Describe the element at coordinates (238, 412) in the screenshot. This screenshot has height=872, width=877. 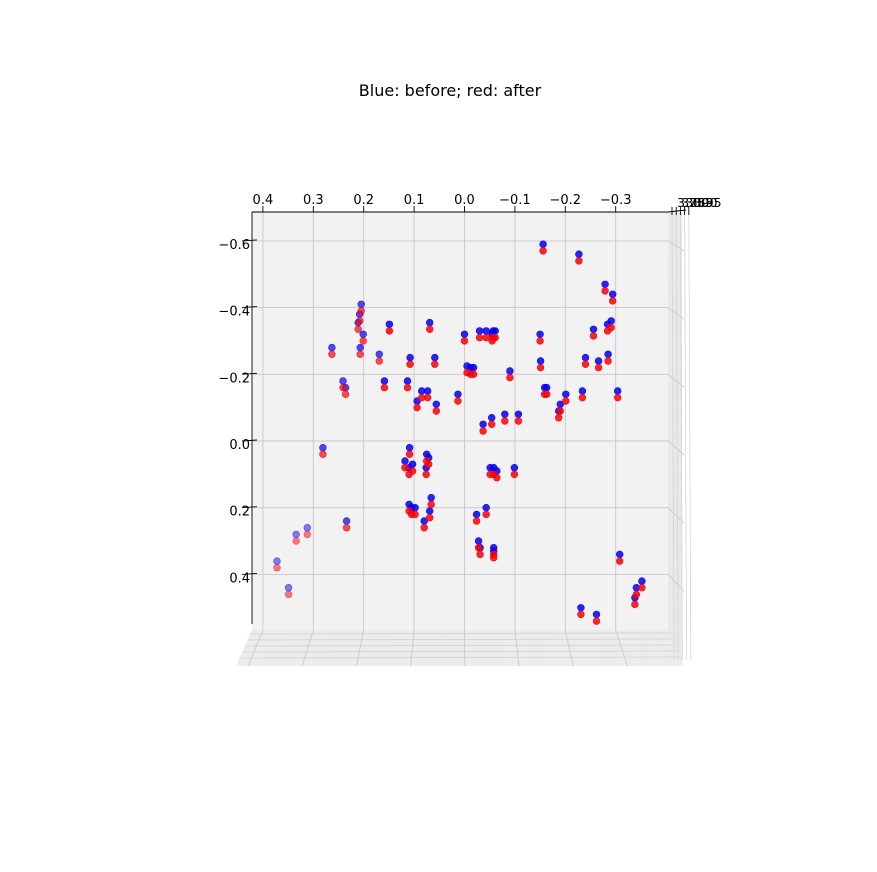
I see `y-axis-ticks: −0.6 −0.4 −0.2 0.0 0.2 0.4` at that location.